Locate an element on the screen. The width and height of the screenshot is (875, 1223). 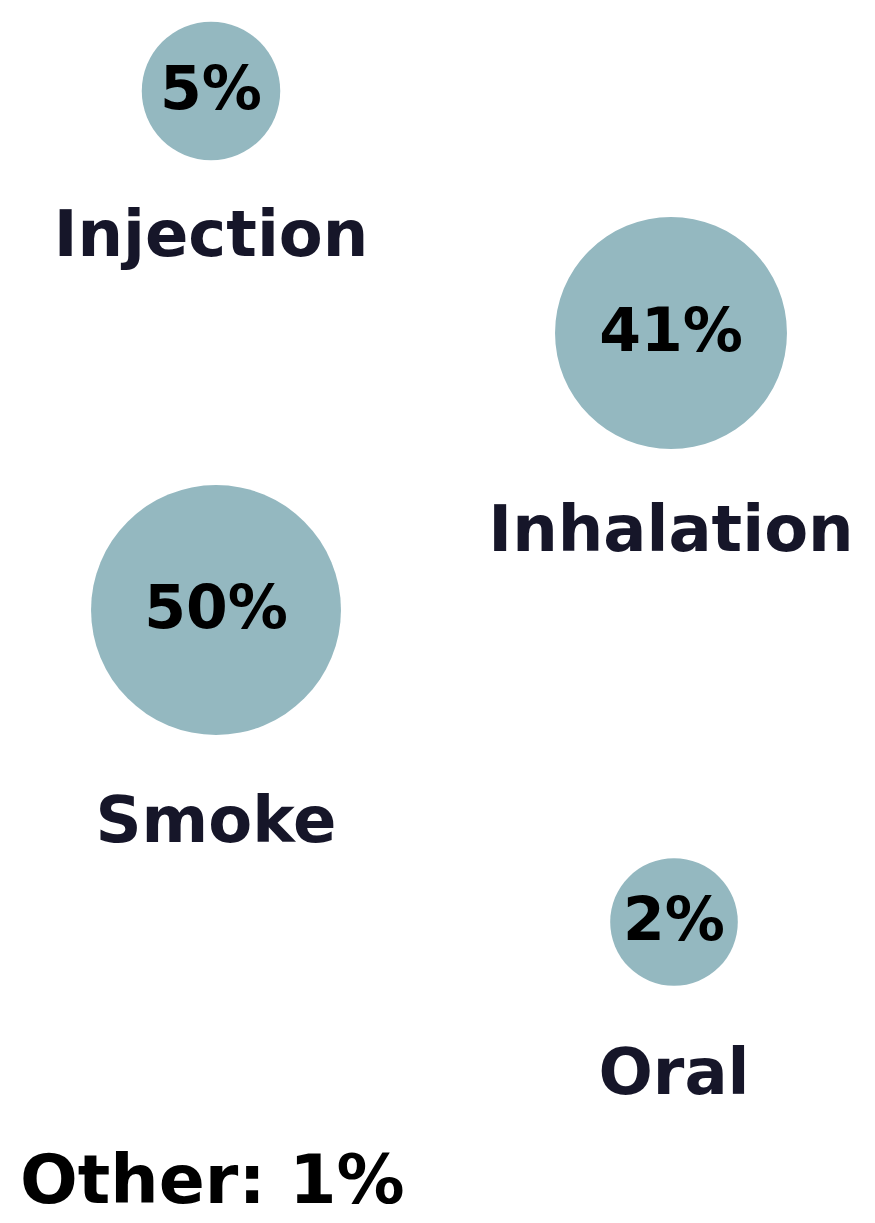
text: Other: 1% is located at coordinates (212, 1179).